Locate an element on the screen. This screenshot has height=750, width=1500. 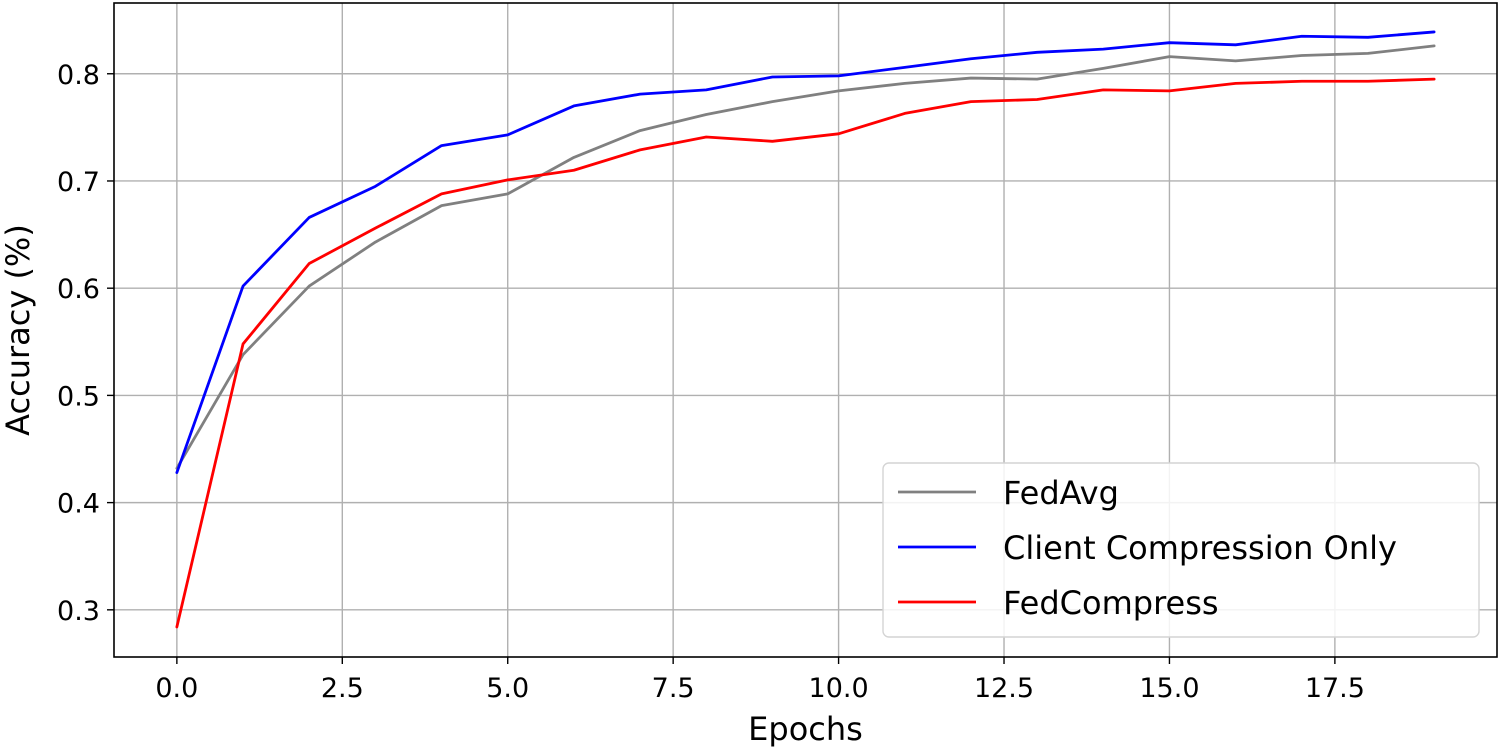
x-tick-label: 7.5 is located at coordinates (673, 688).